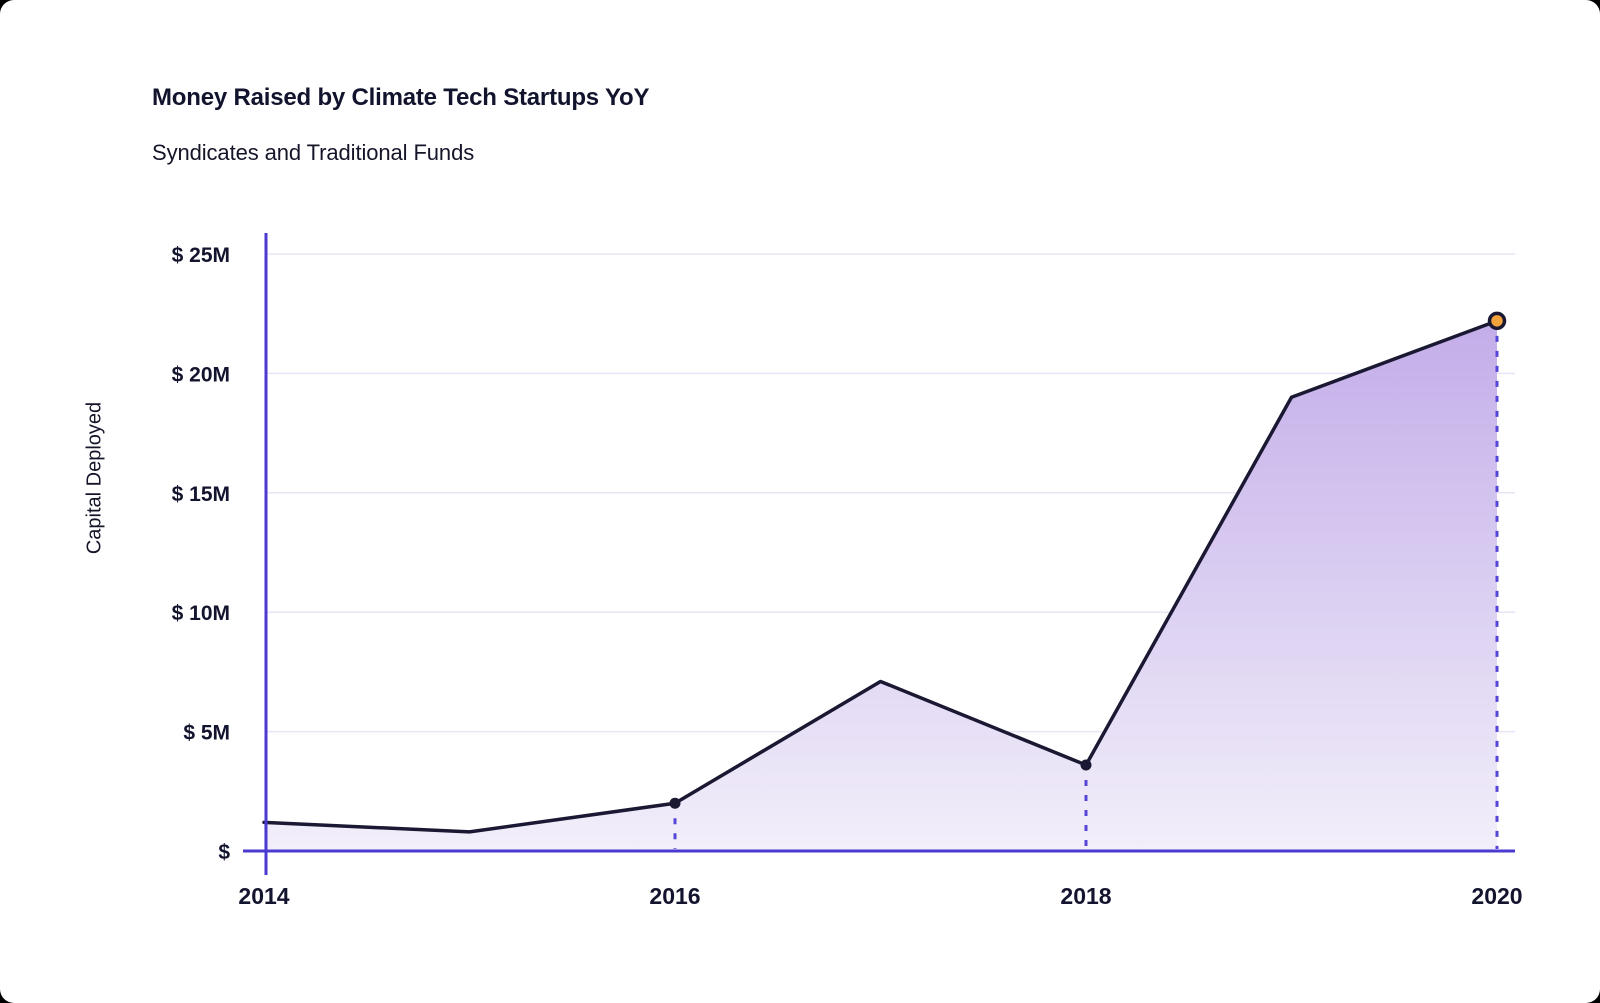  I want to click on y-tick-label: $ 25M, so click(201, 255).